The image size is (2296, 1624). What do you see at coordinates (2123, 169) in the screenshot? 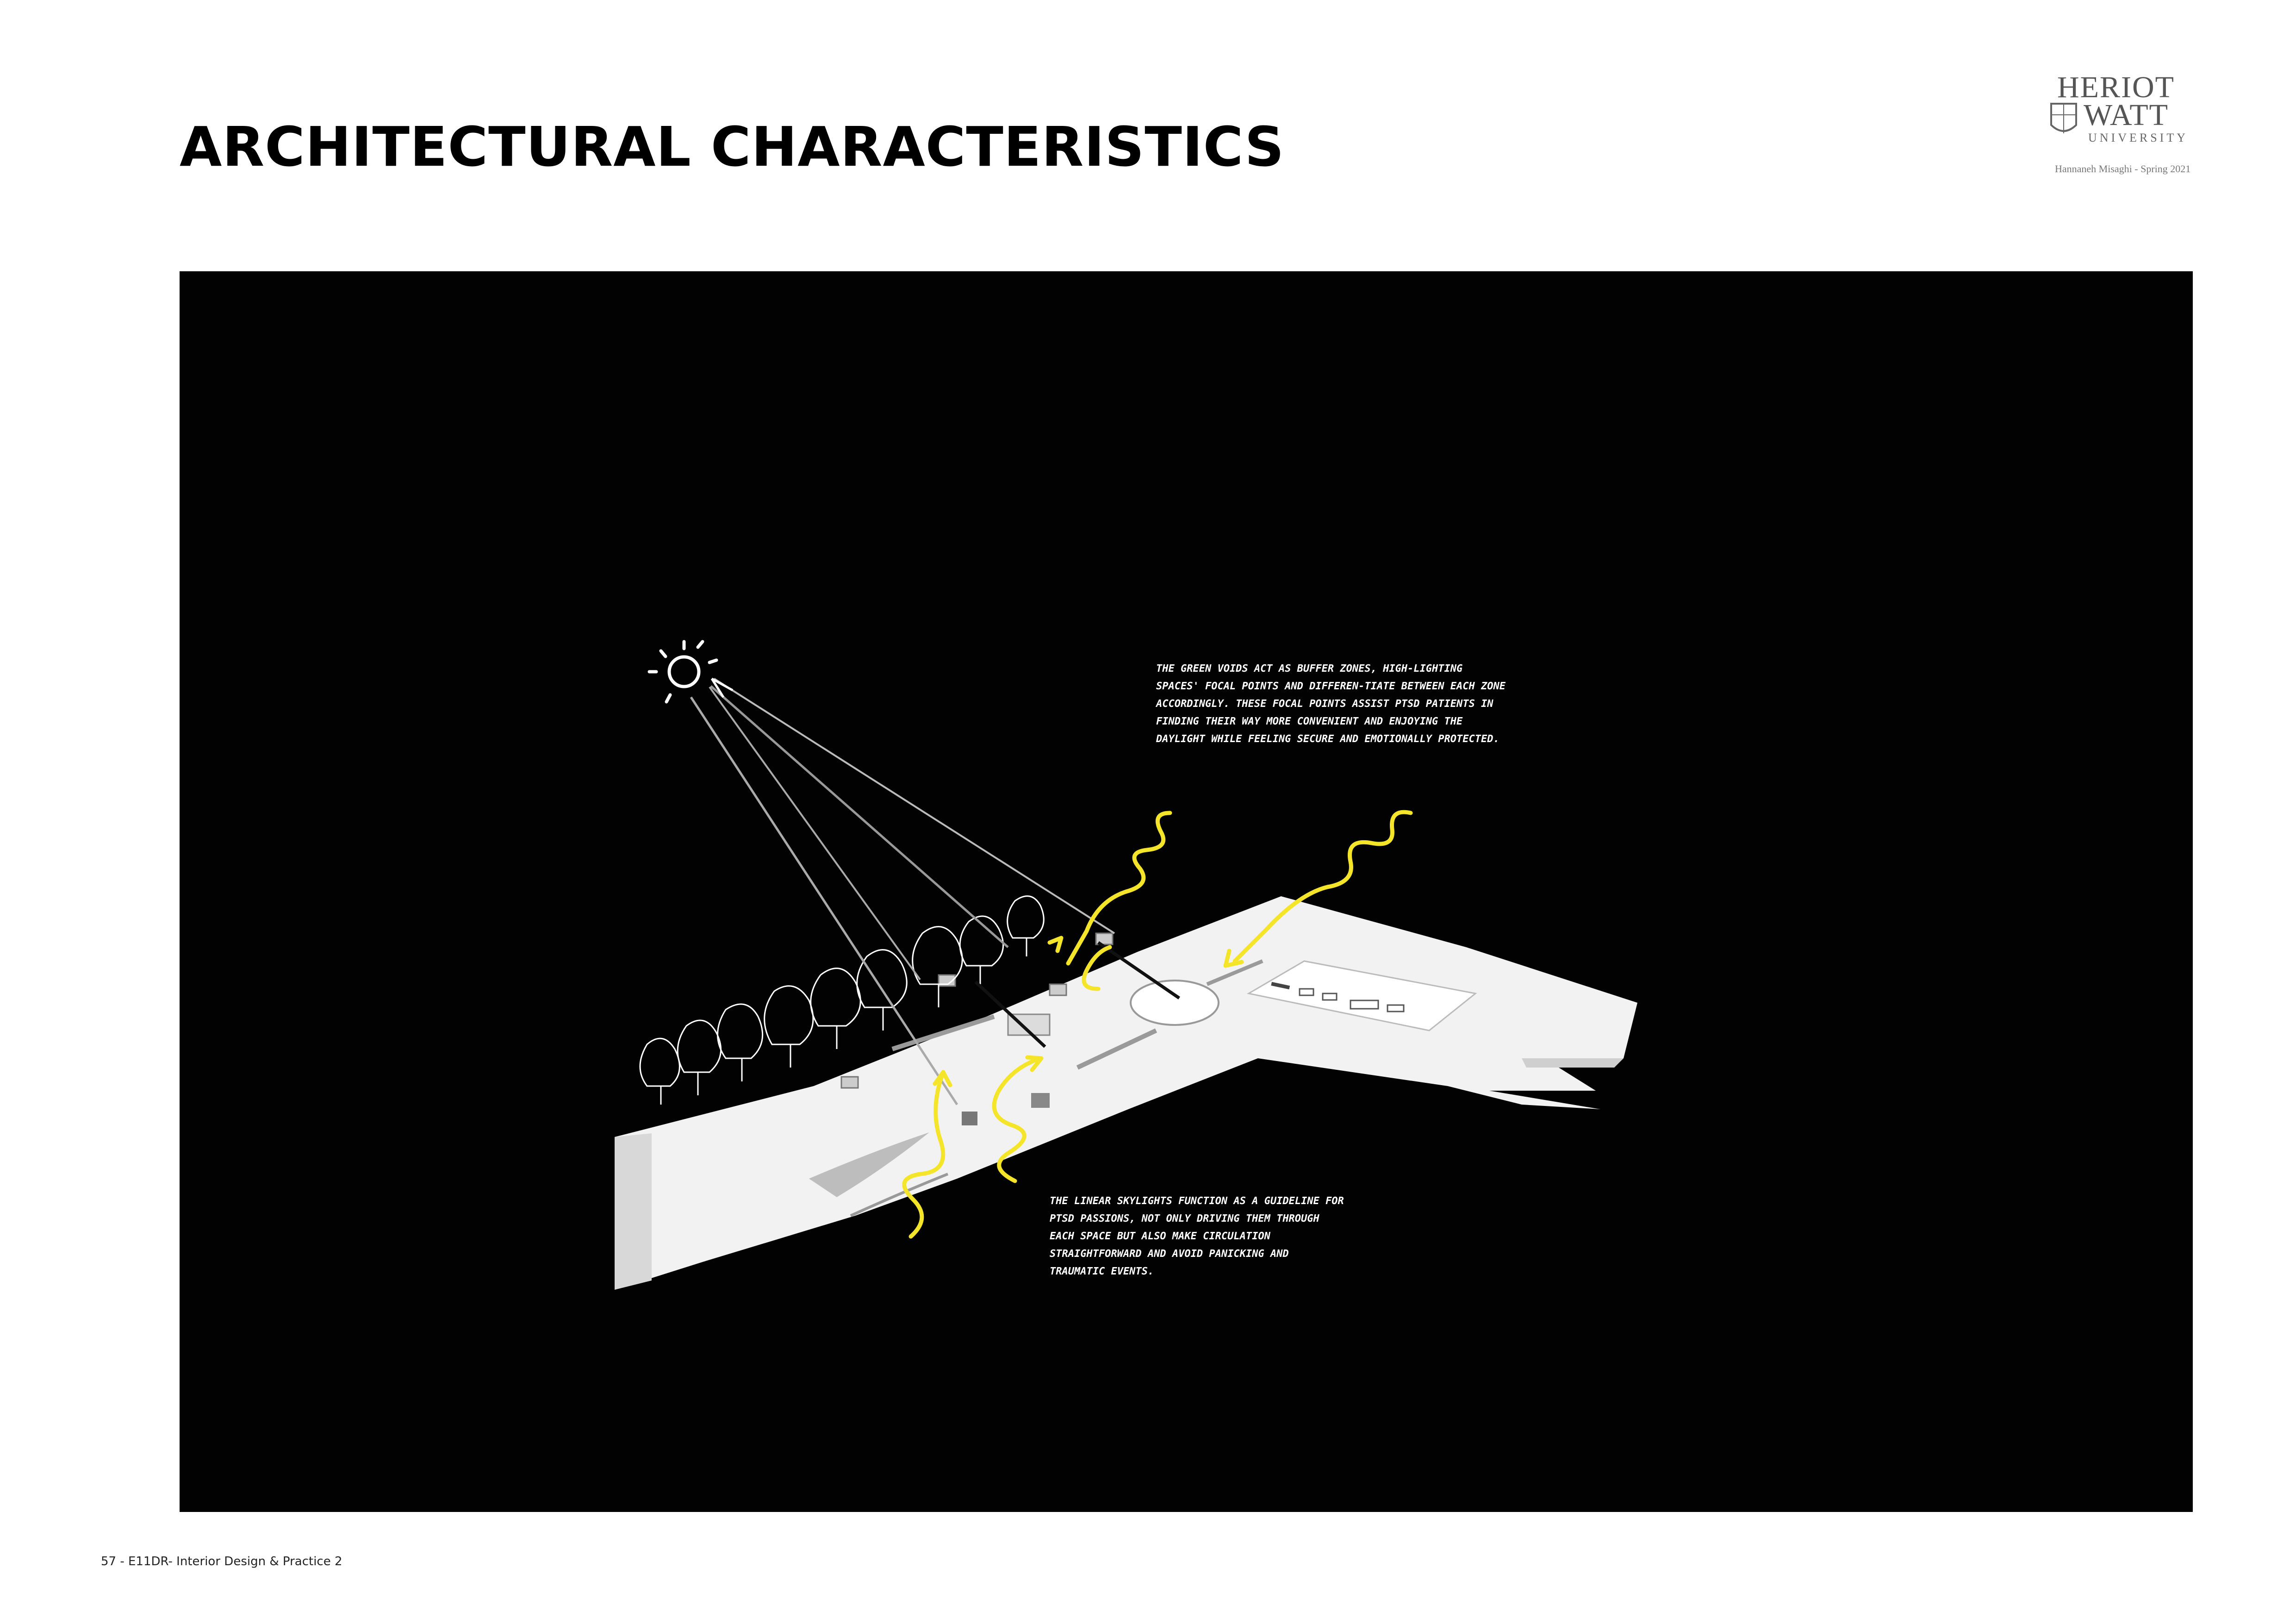
I see `logo-credit: Hannaneh Misaghi - Spring 2021` at bounding box center [2123, 169].